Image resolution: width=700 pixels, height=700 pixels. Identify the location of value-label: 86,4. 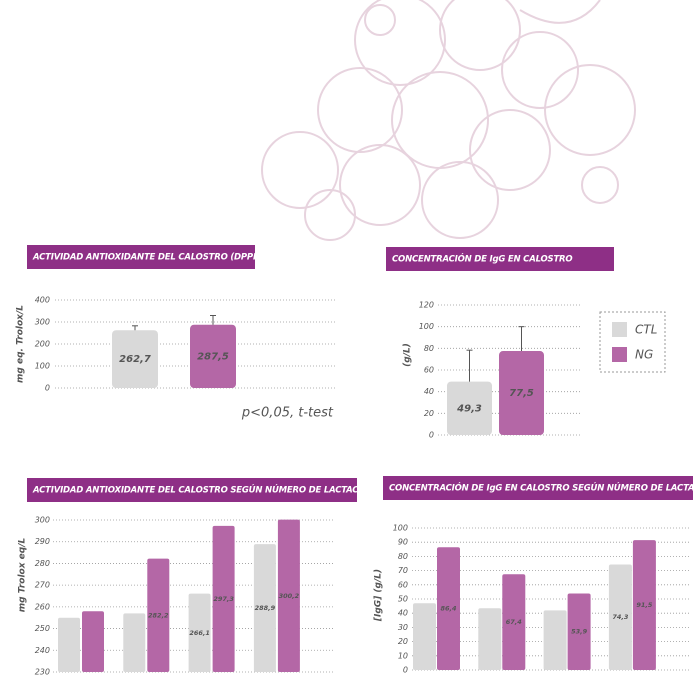
(448, 609).